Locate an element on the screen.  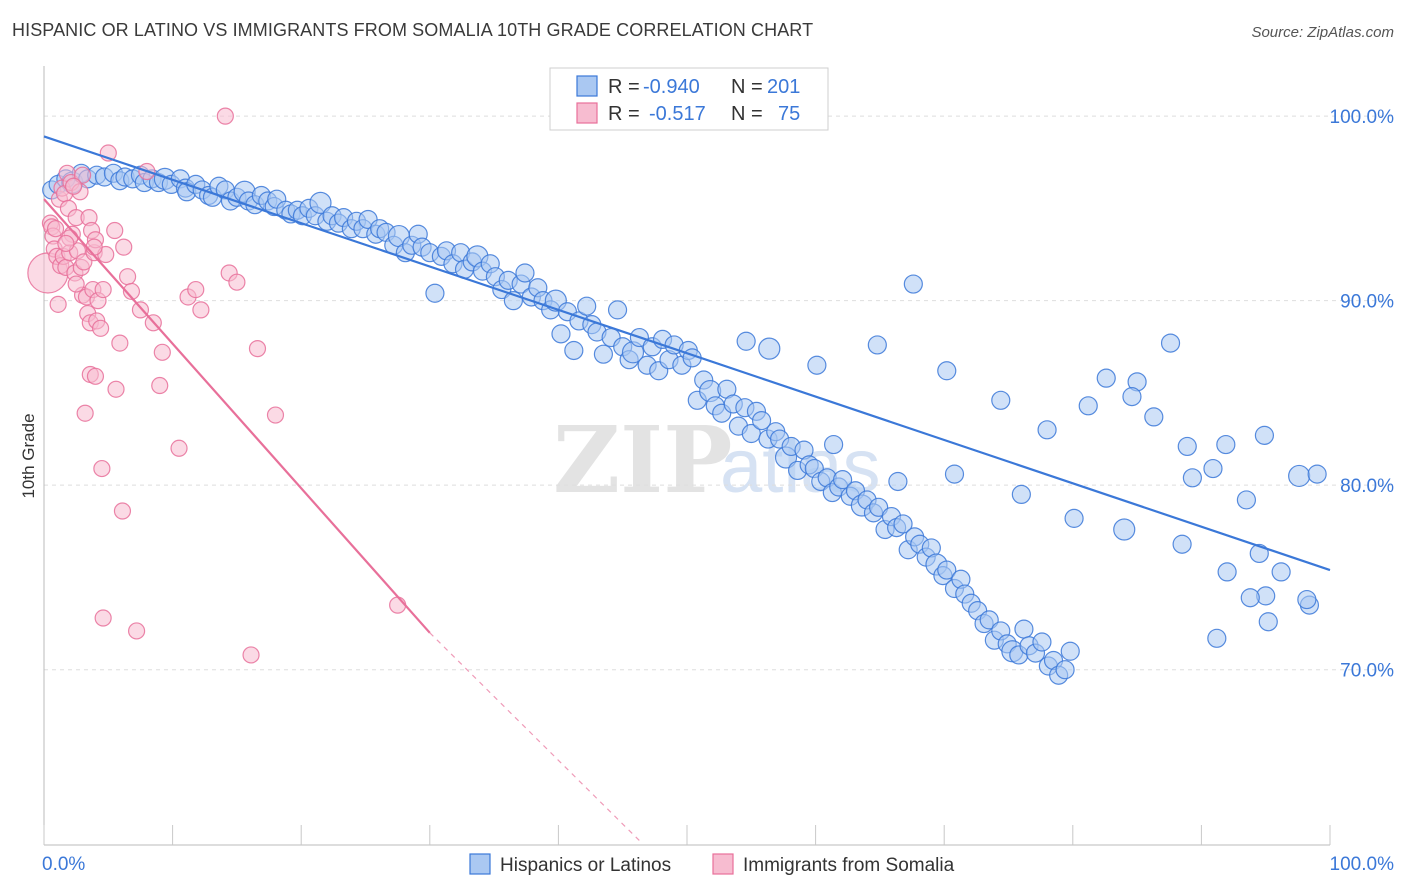
stats-n-label-2: N = is located at coordinates (747, 114).